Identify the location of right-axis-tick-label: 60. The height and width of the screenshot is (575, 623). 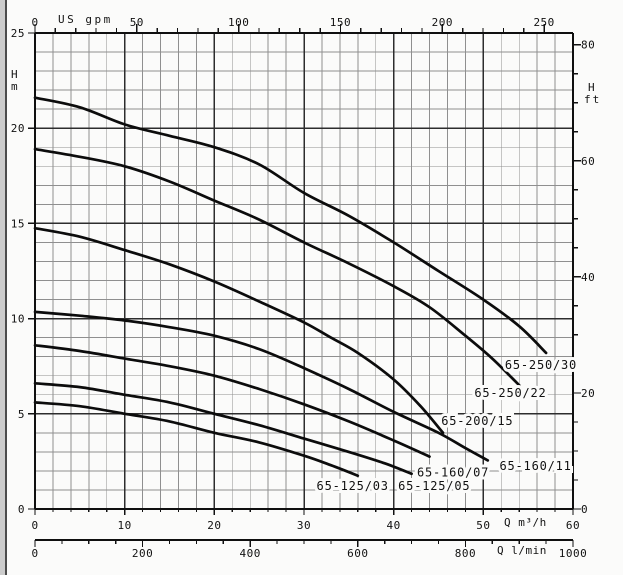
(588, 161).